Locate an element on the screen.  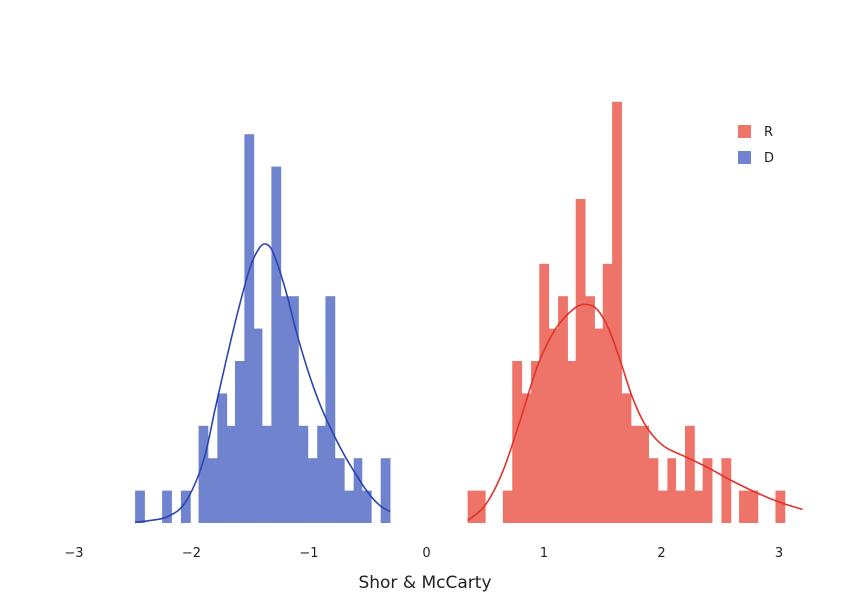
density-curve-r is located at coordinates (635, 412).